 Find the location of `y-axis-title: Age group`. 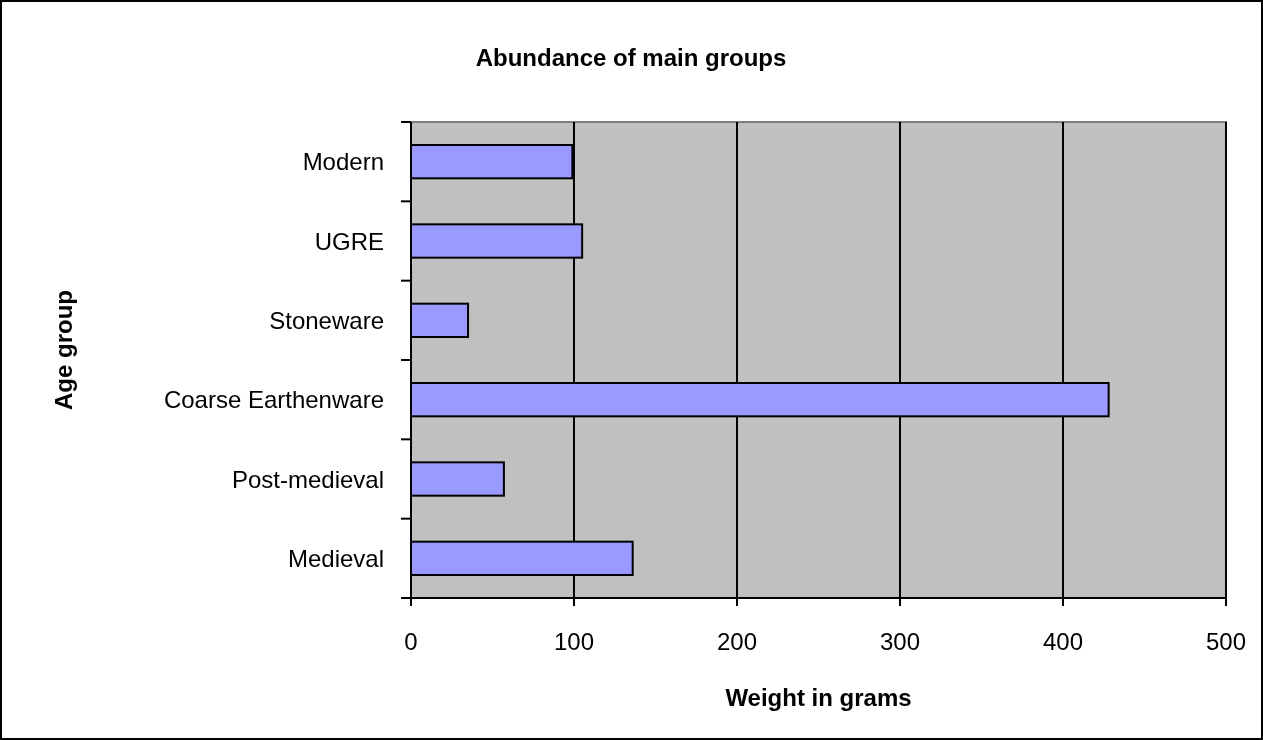

y-axis-title: Age group is located at coordinates (63, 350).